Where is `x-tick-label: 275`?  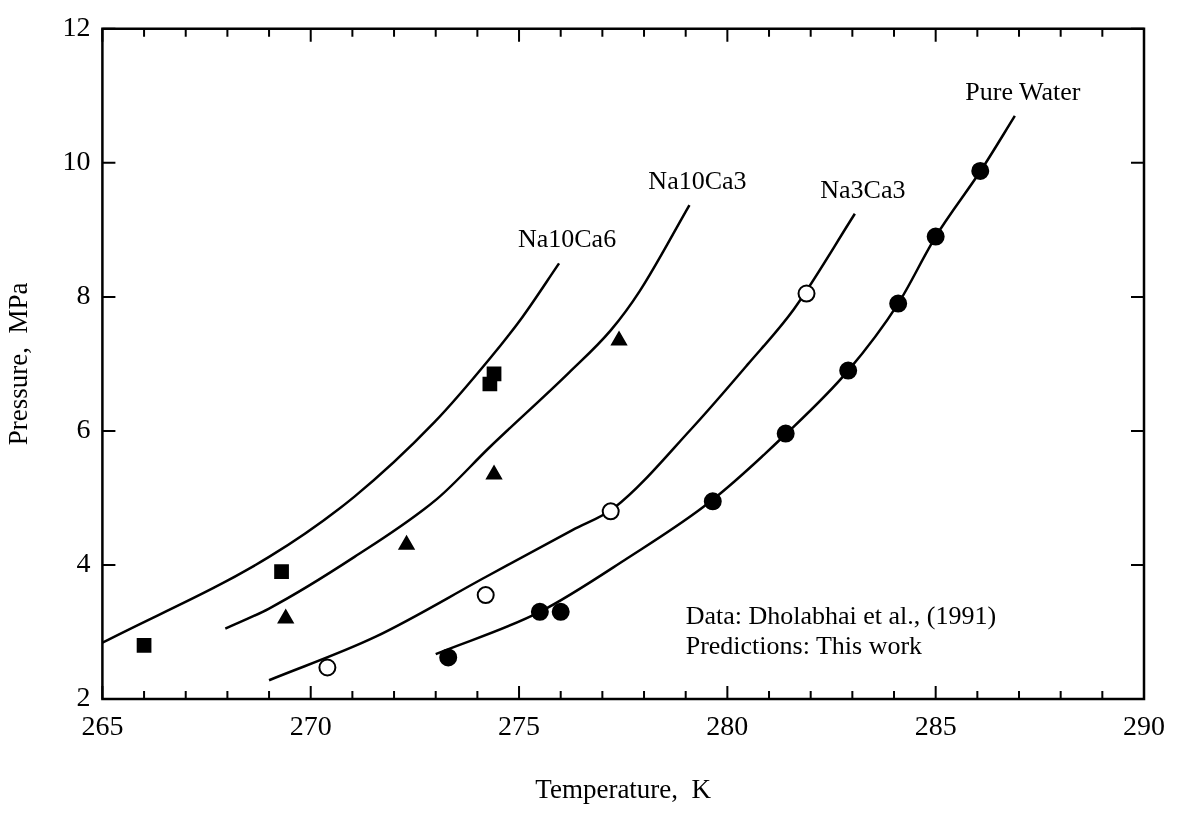
x-tick-label: 275 is located at coordinates (519, 726).